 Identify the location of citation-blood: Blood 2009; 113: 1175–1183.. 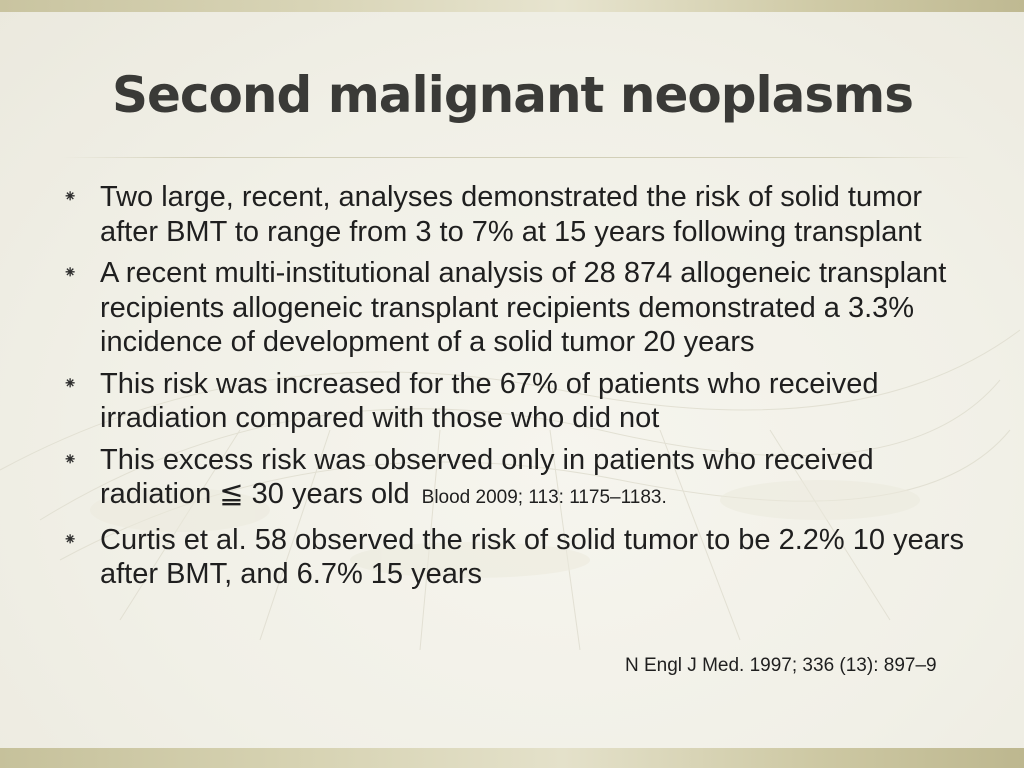
(544, 497).